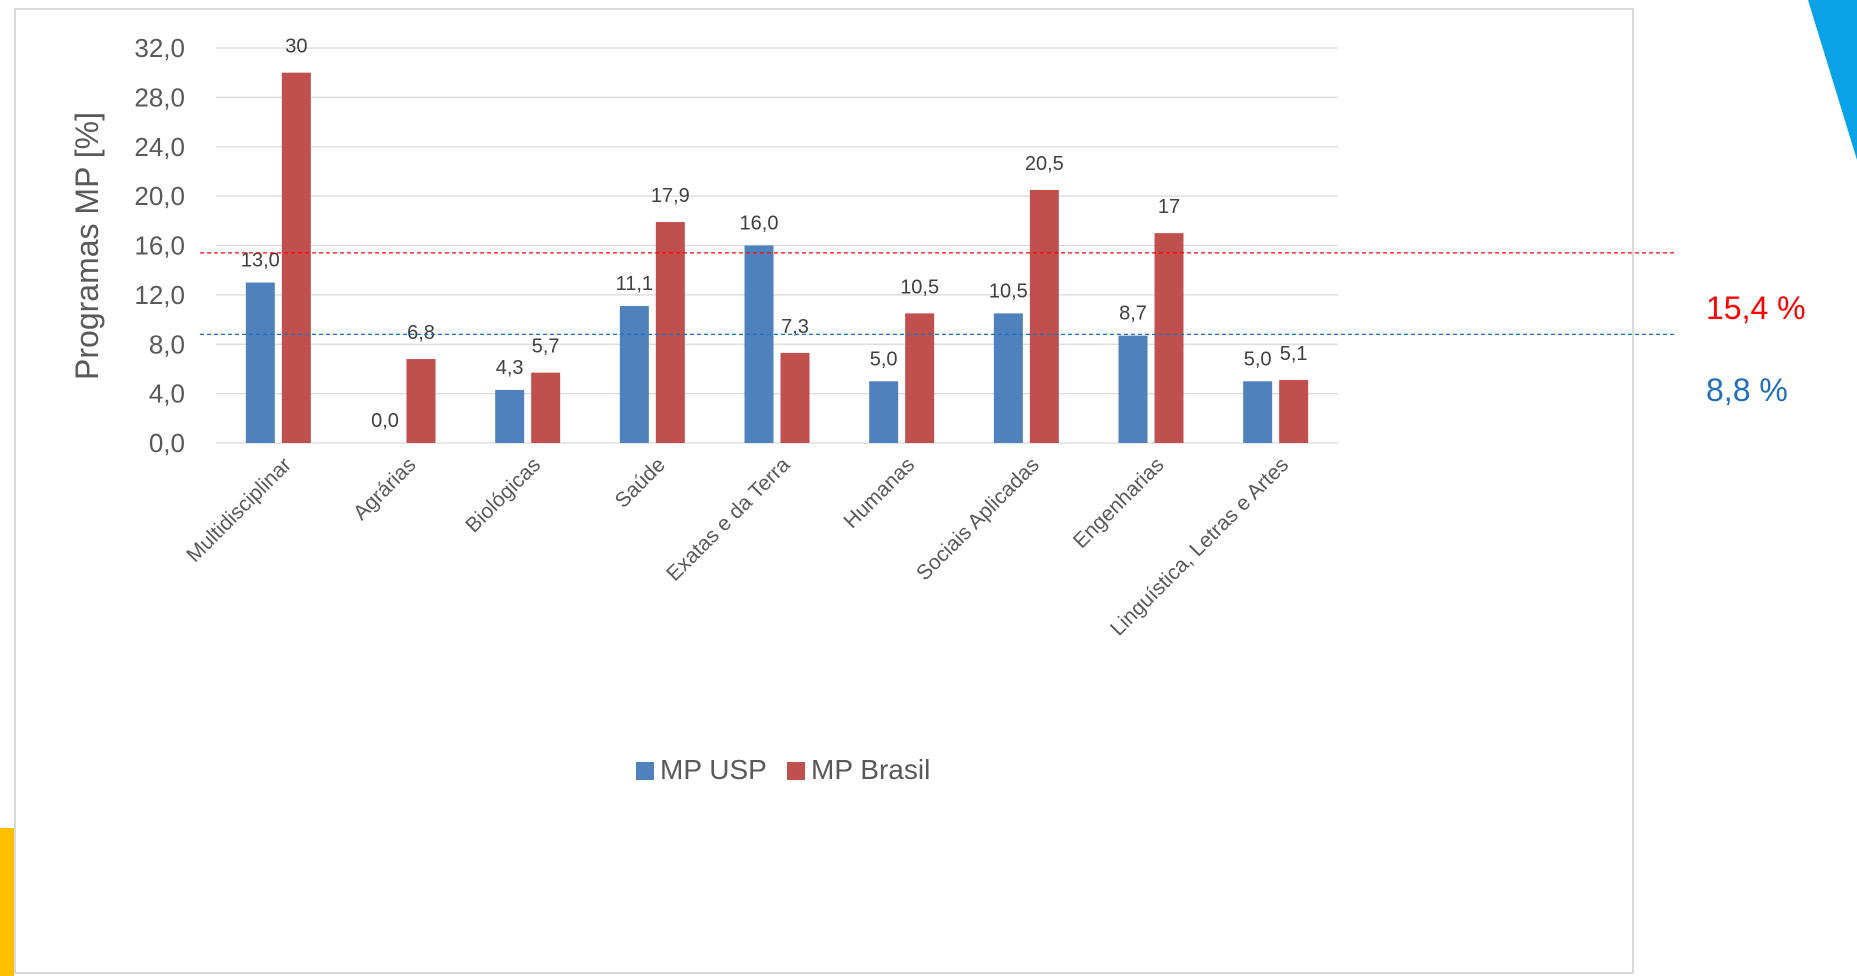 Image resolution: width=1857 pixels, height=976 pixels. Describe the element at coordinates (670, 196) in the screenshot. I see `data-label: 17,9` at that location.